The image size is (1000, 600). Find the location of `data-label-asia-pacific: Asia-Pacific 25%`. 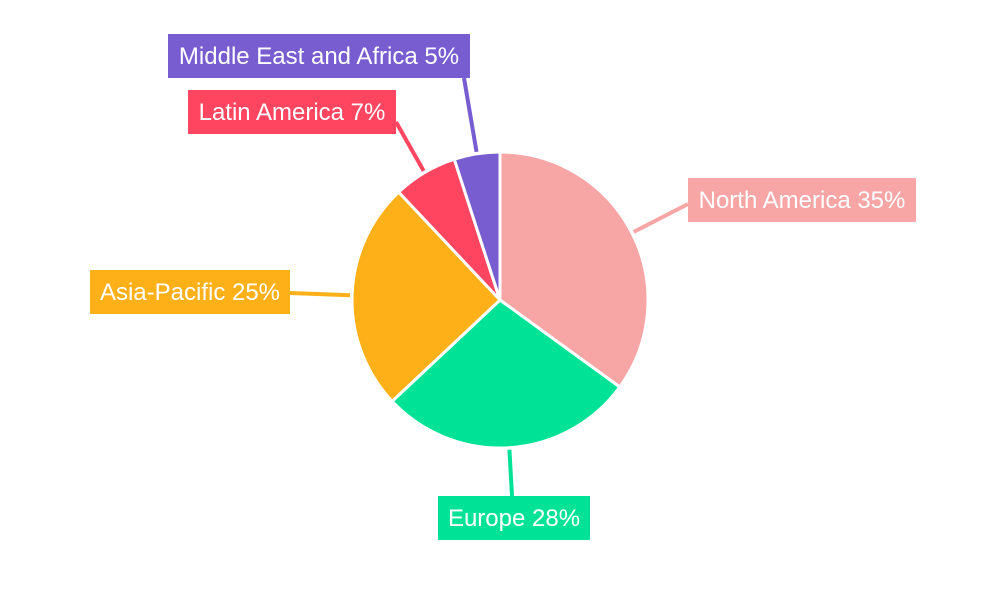

data-label-asia-pacific: Asia-Pacific 25% is located at coordinates (190, 292).